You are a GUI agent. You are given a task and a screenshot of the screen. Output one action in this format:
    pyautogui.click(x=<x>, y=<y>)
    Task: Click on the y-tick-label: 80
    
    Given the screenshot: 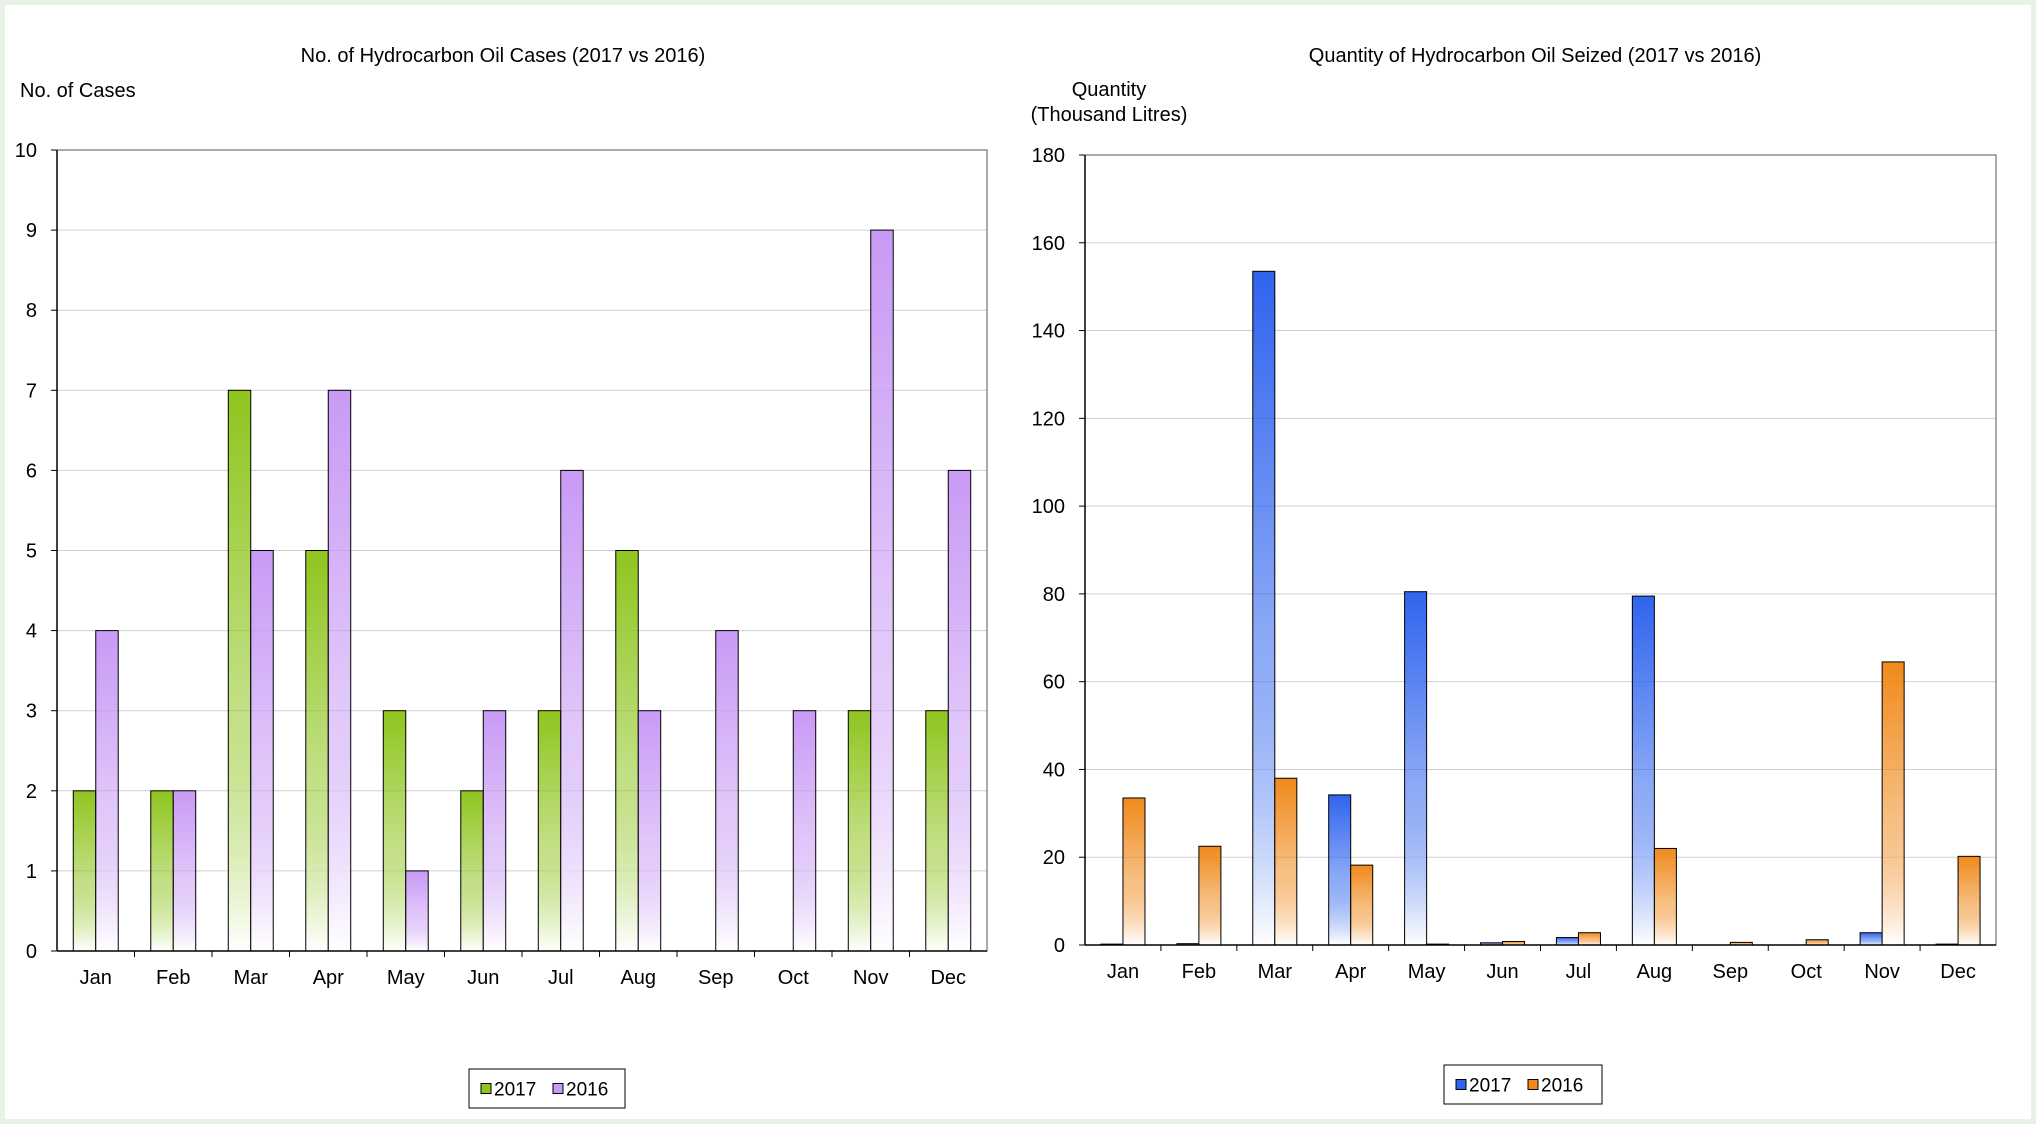 What is the action you would take?
    pyautogui.click(x=1054, y=595)
    